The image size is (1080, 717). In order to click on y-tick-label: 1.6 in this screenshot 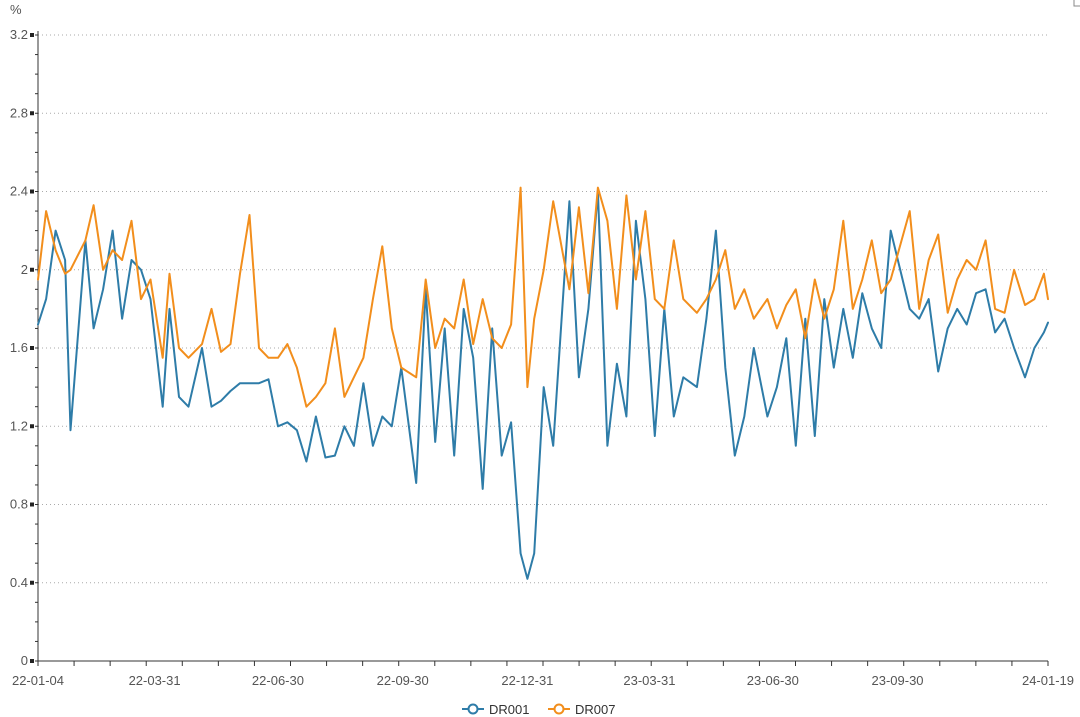, I will do `click(19, 347)`.